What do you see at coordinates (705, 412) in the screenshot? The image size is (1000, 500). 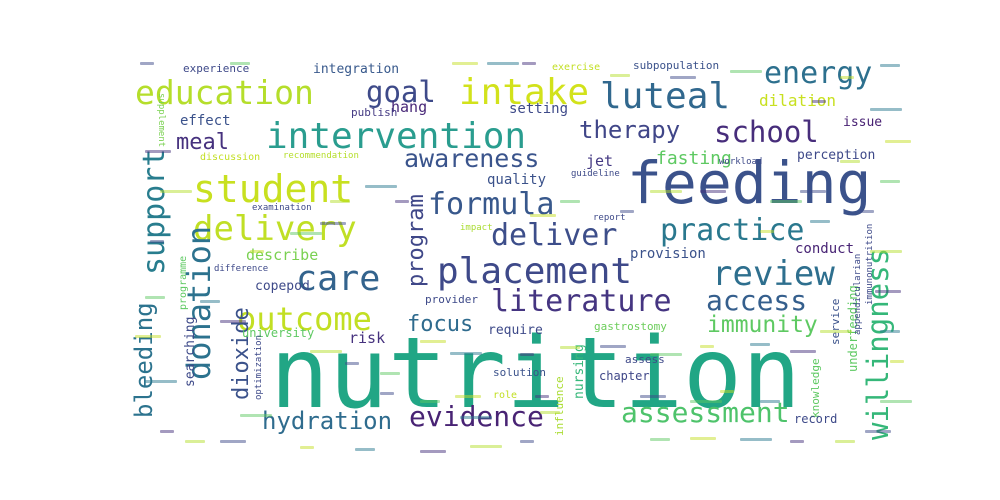 I see `word-assessment: assessment` at bounding box center [705, 412].